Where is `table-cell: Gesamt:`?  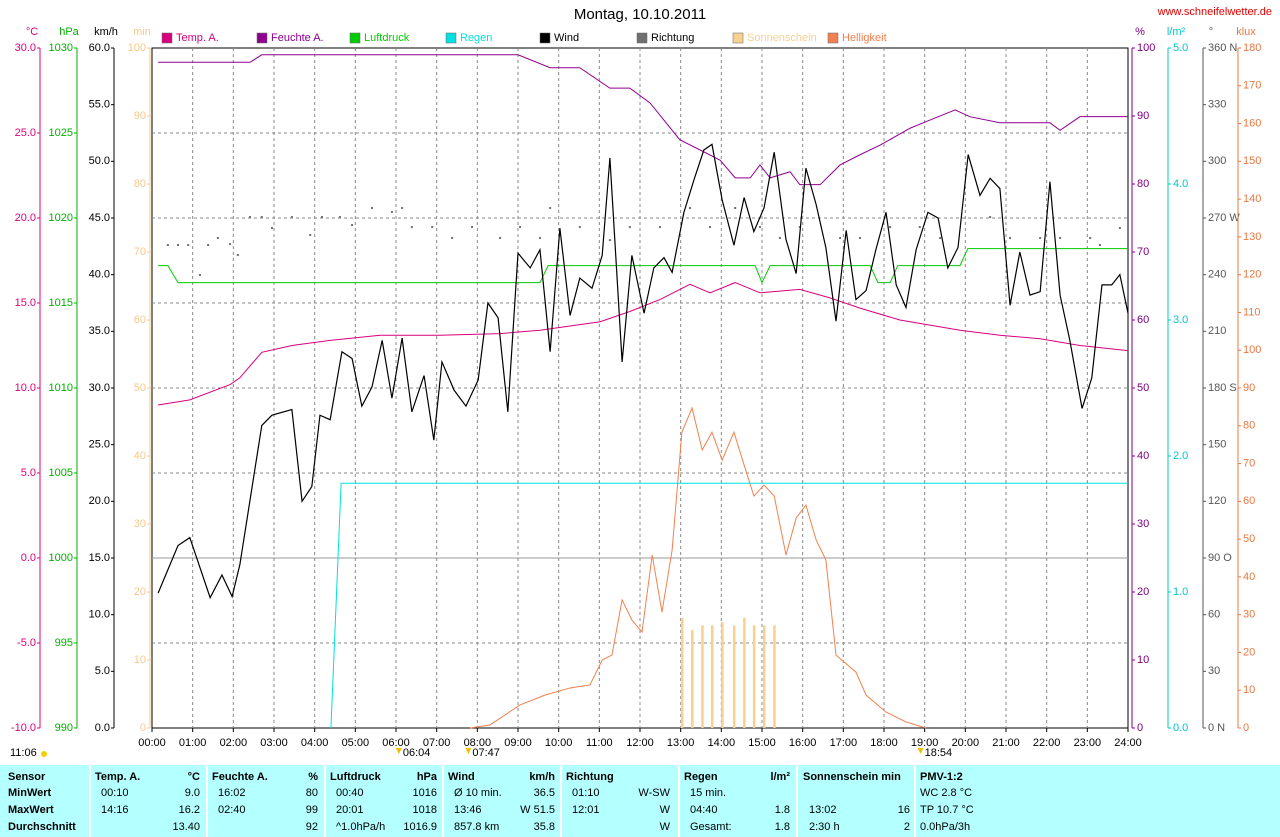
table-cell: Gesamt: is located at coordinates (711, 827).